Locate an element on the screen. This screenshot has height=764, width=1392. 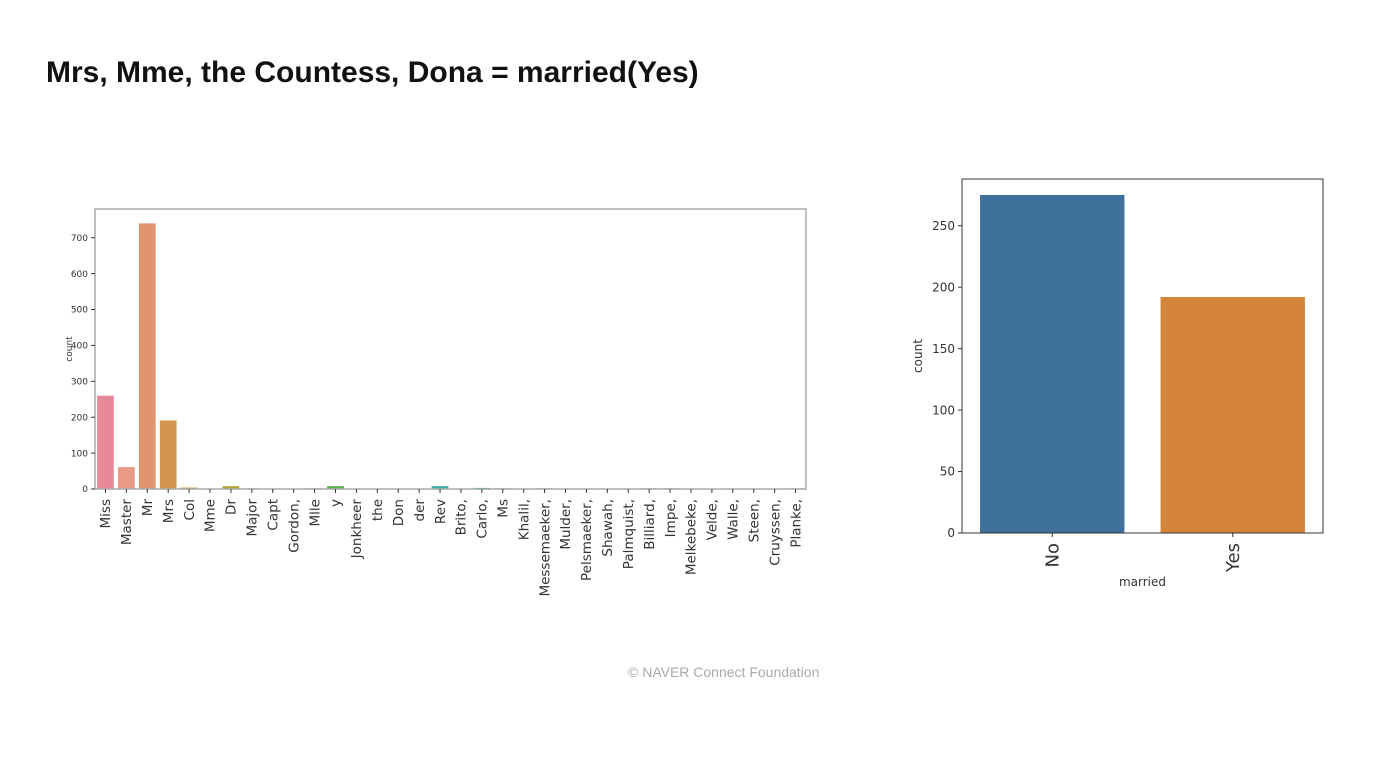
x-tick-label: Major is located at coordinates (253, 518).